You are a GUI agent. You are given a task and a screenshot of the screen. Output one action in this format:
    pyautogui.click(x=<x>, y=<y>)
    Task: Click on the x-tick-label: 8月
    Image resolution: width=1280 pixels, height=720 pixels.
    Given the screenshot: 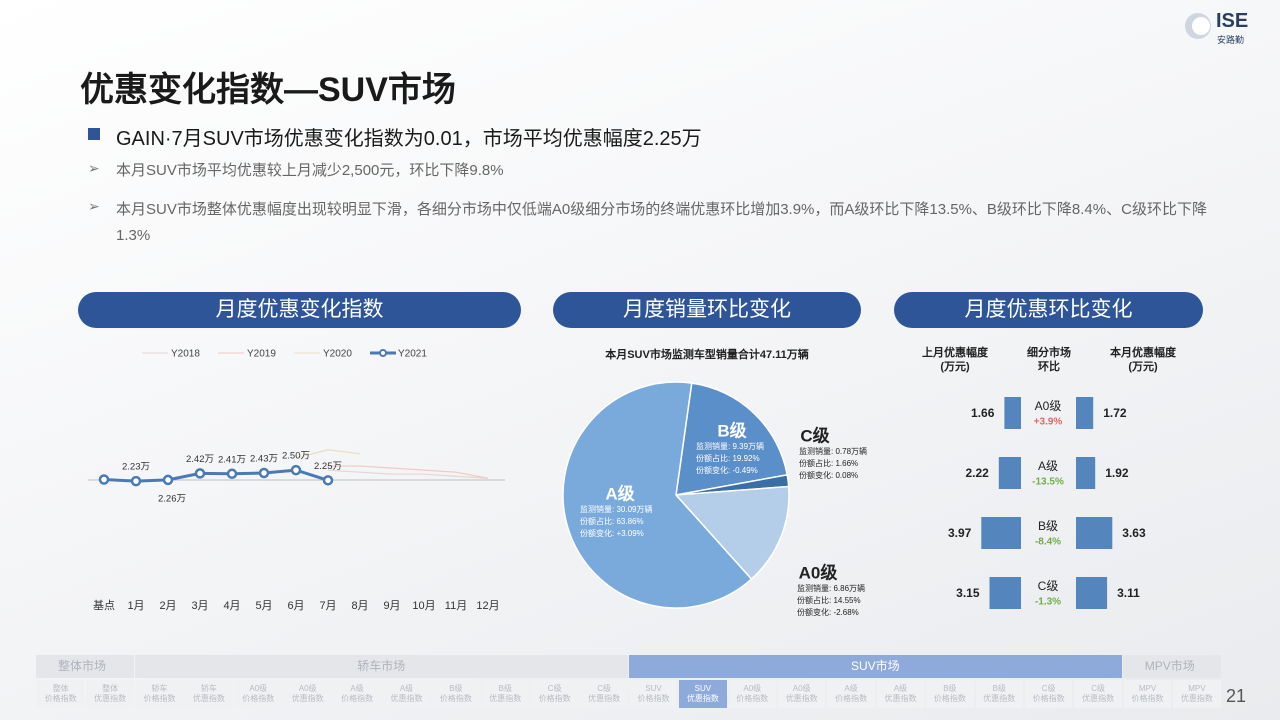 What is the action you would take?
    pyautogui.click(x=359, y=606)
    